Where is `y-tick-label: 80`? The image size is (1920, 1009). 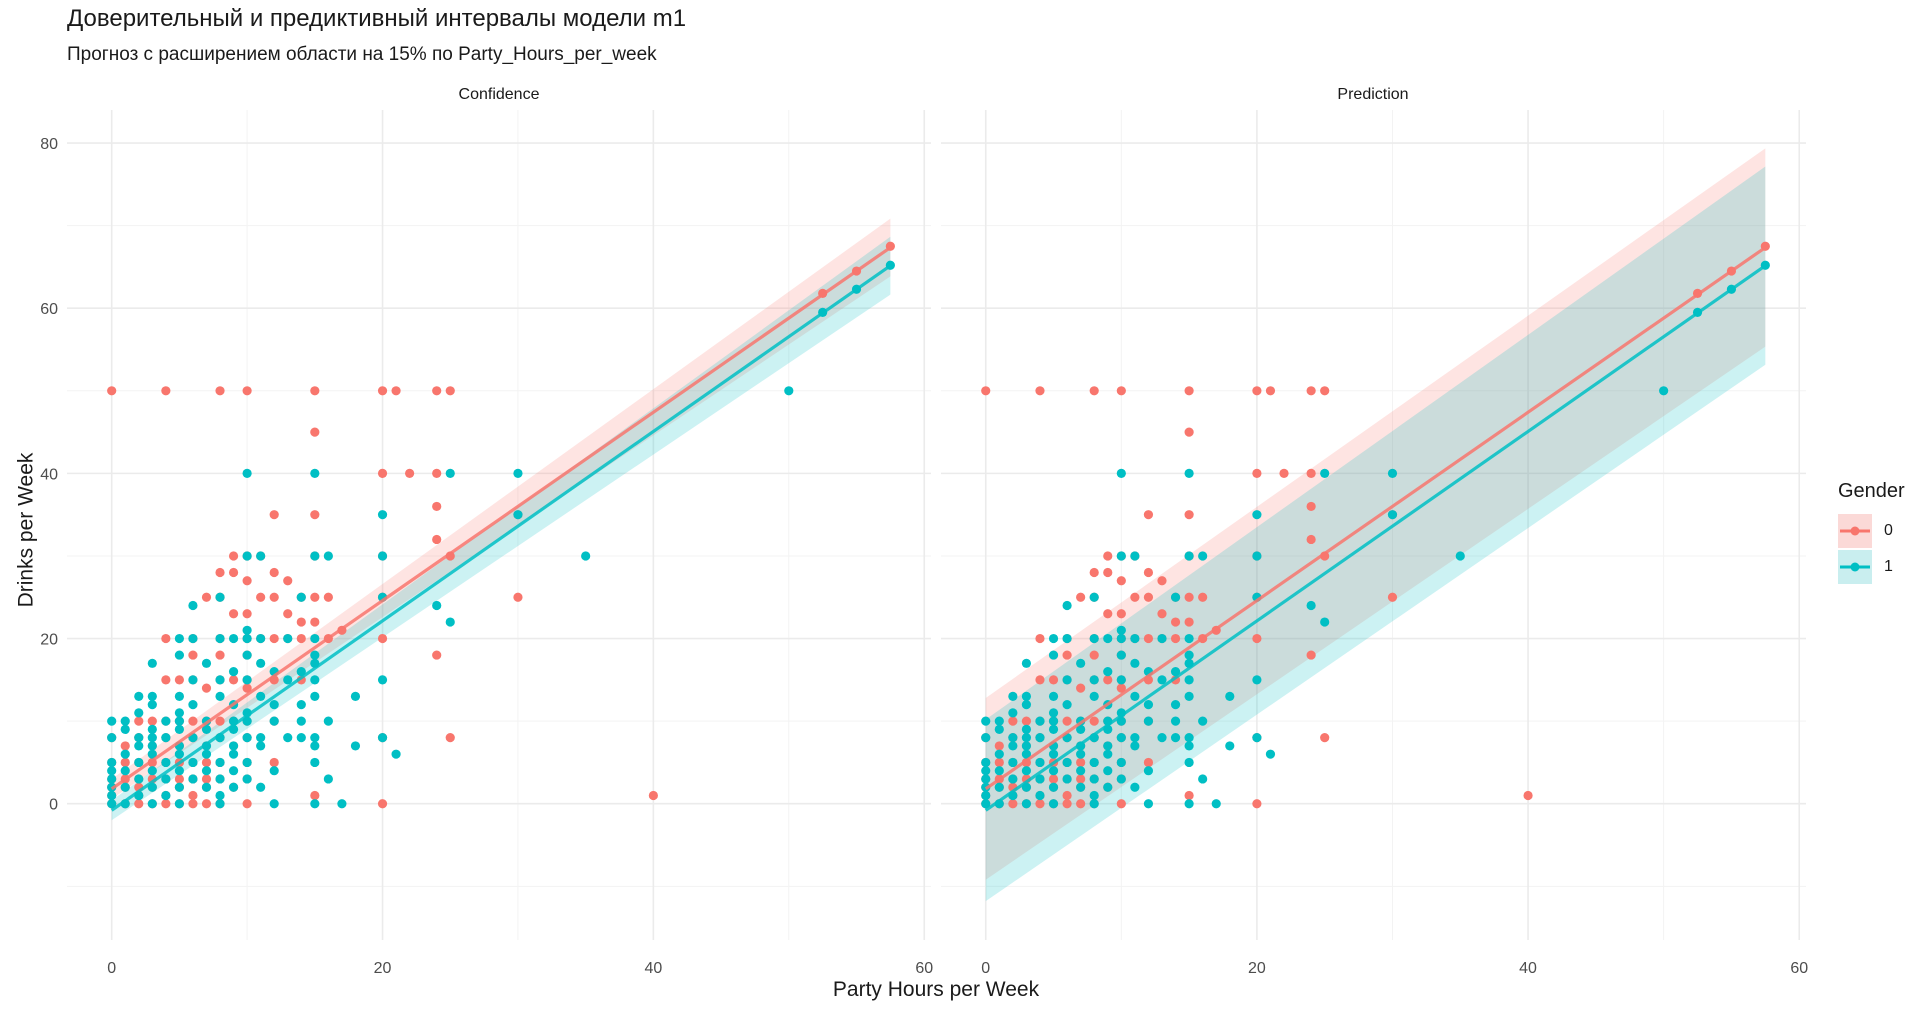
y-tick-label: 80 is located at coordinates (49, 144).